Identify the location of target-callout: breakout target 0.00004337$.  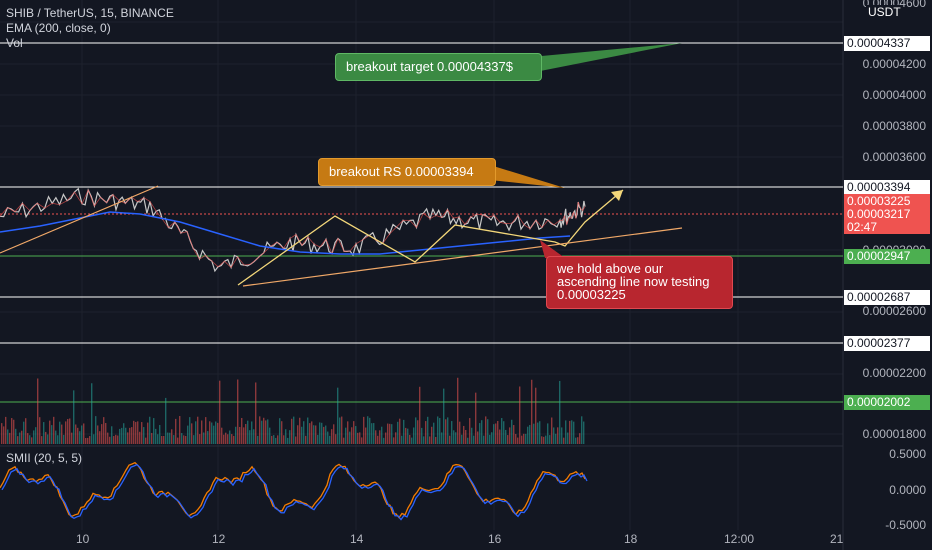
(438, 67).